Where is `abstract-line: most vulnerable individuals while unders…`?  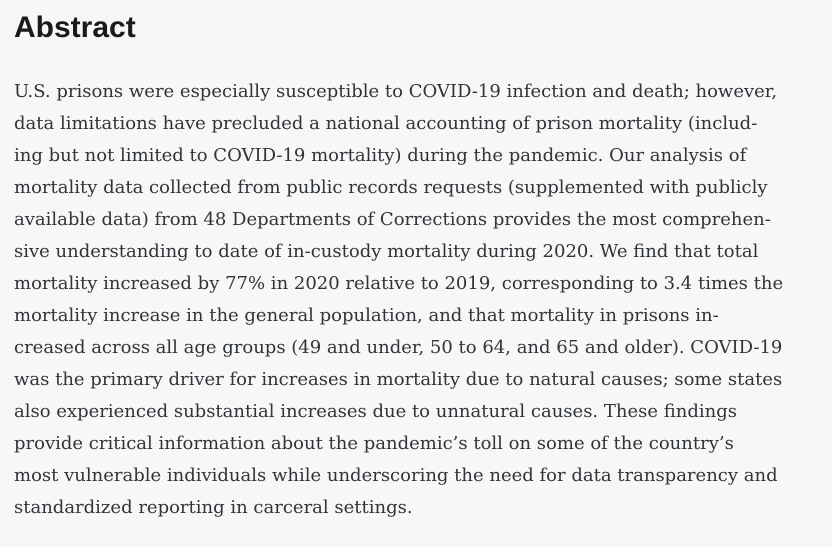 abstract-line: most vulnerable individuals while unders… is located at coordinates (396, 475).